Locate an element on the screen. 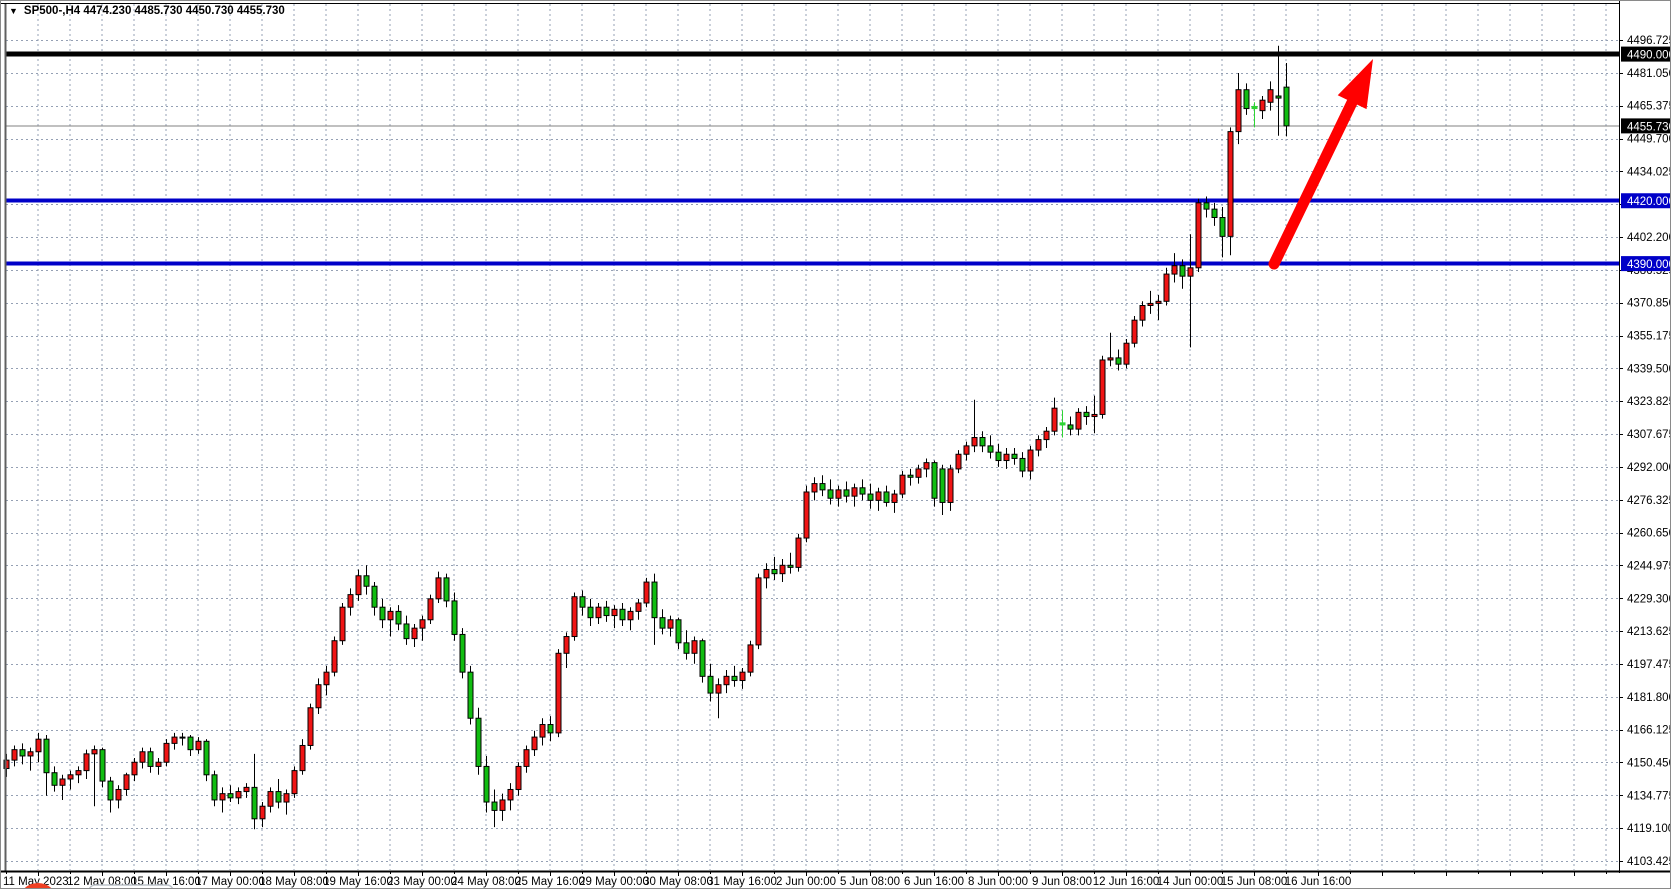  price-axis-label: 4434.025 is located at coordinates (1649, 172).